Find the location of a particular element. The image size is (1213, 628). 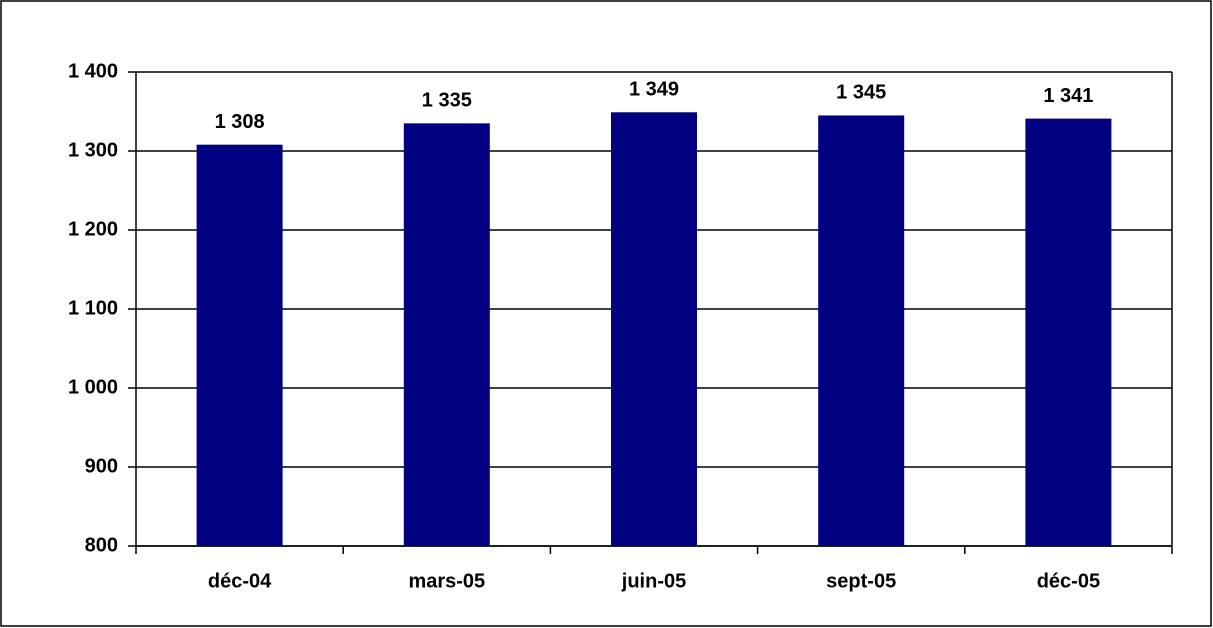

y-tick-label: 1 100 is located at coordinates (93, 308).